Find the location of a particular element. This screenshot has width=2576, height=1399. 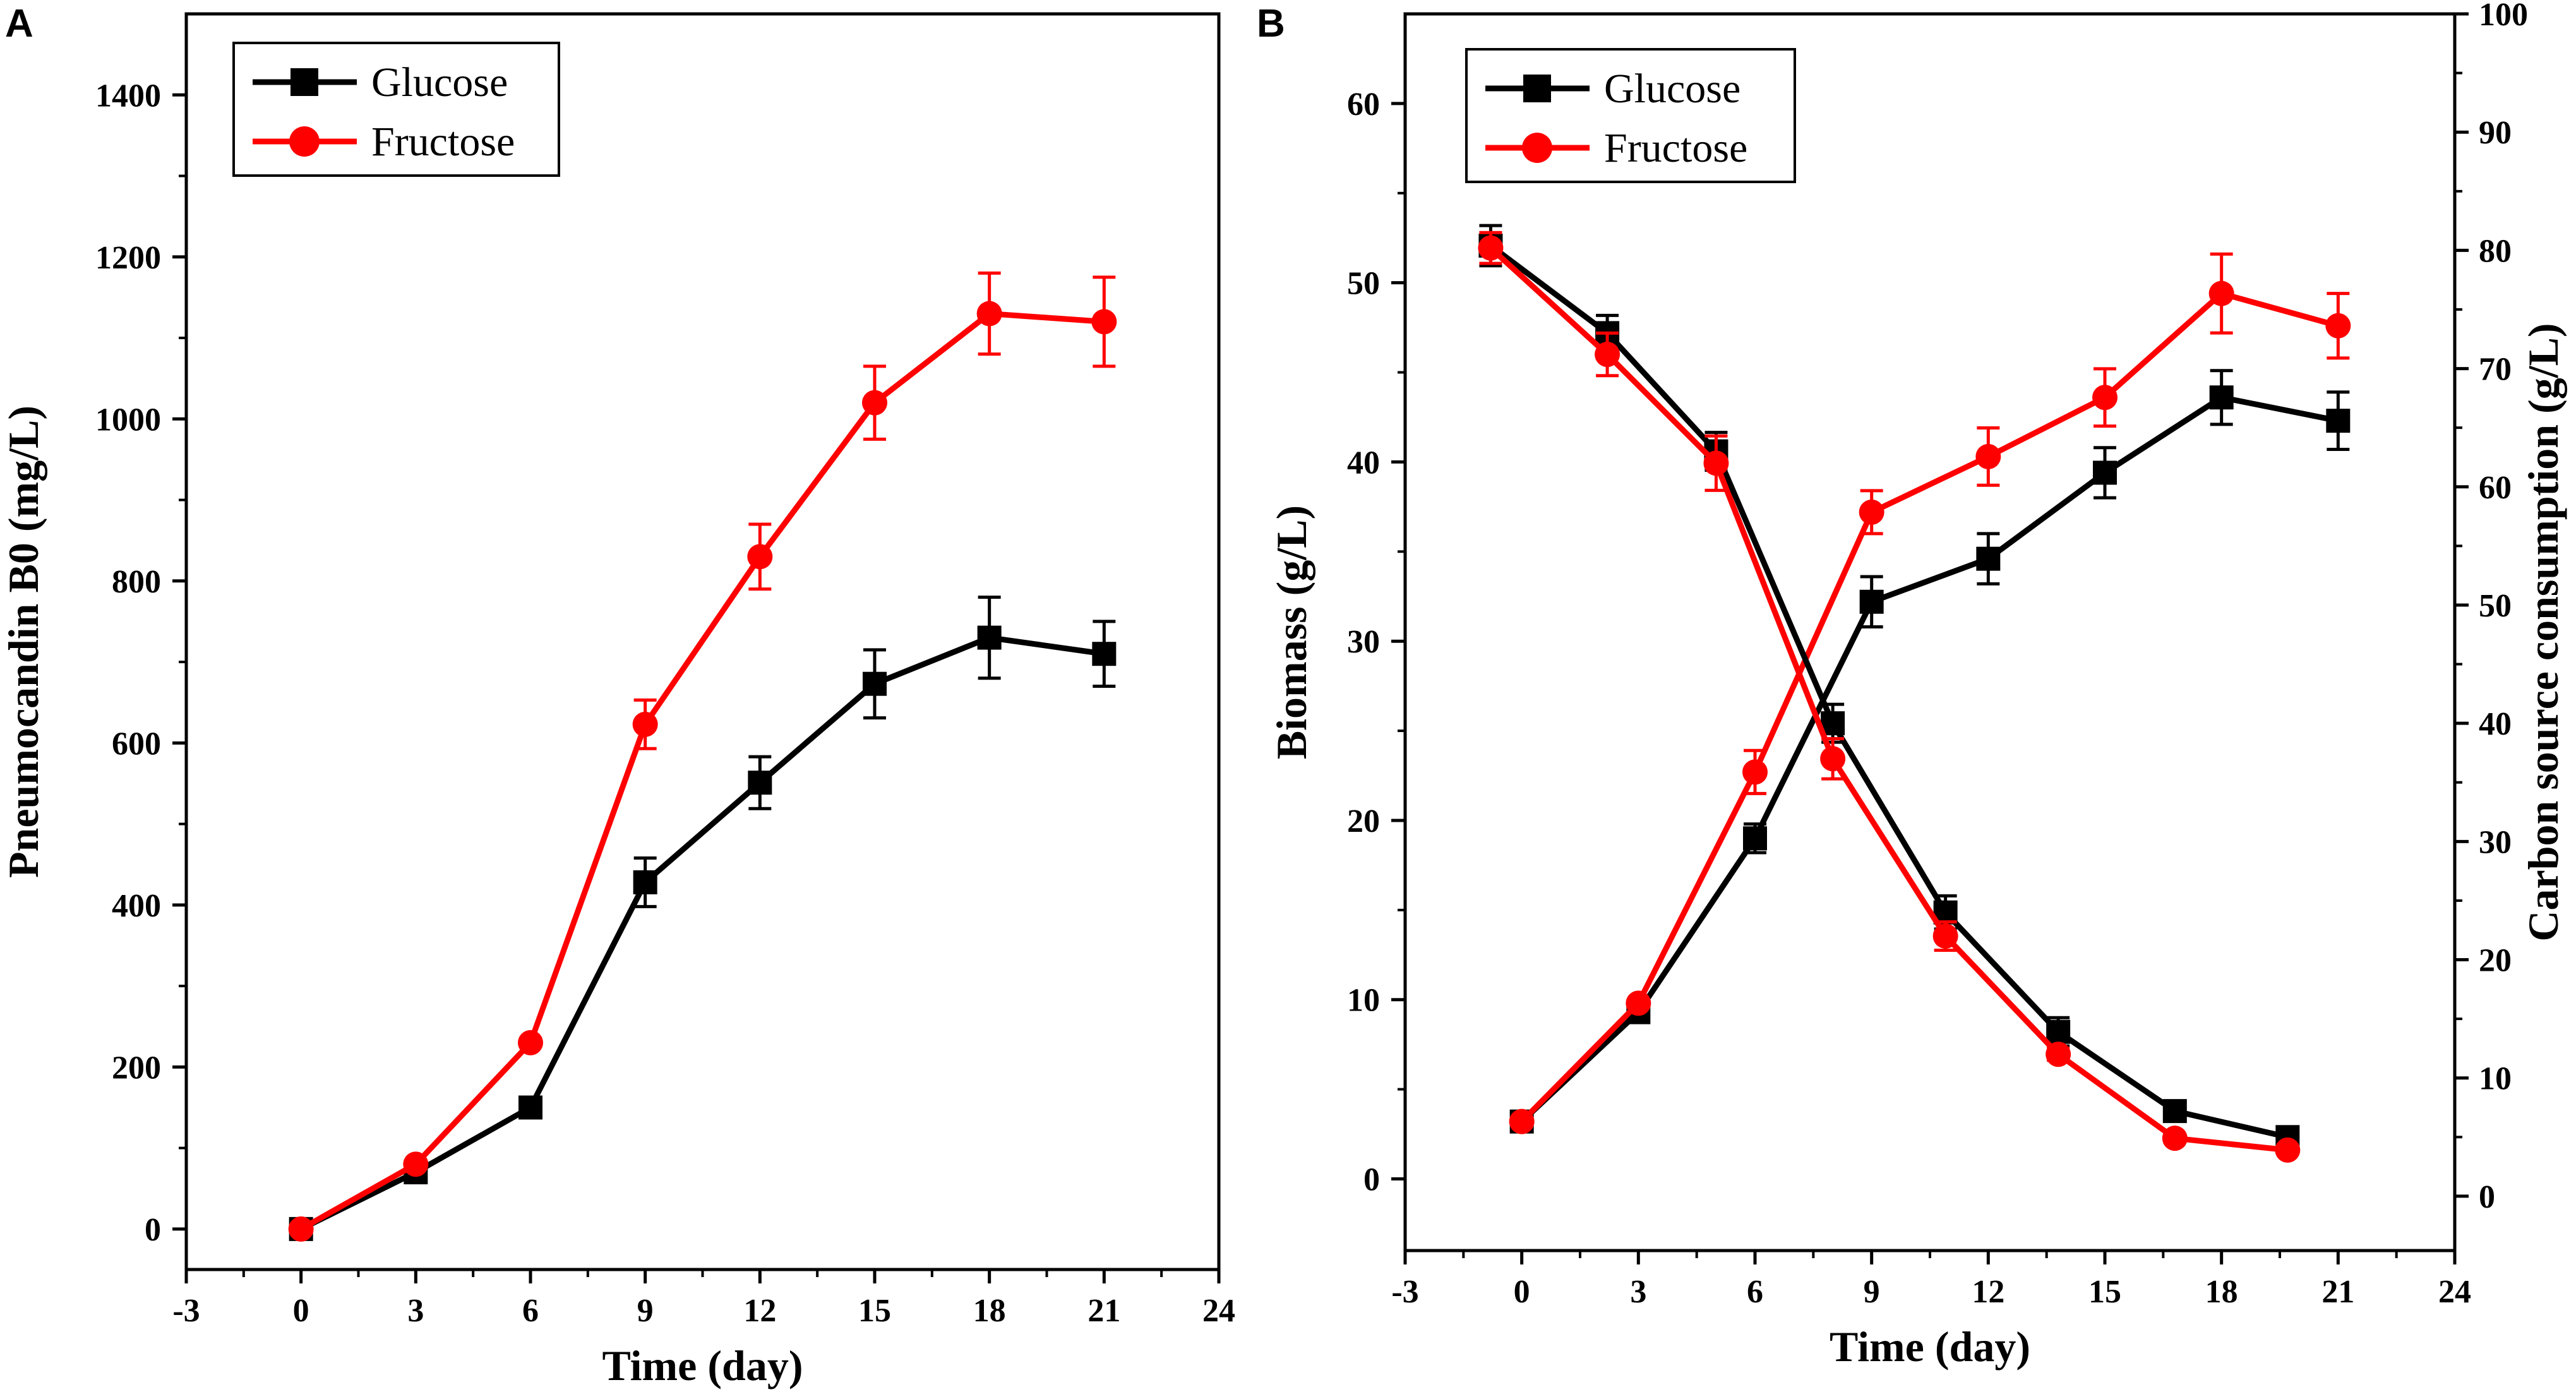

series-line is located at coordinates (702, 933).